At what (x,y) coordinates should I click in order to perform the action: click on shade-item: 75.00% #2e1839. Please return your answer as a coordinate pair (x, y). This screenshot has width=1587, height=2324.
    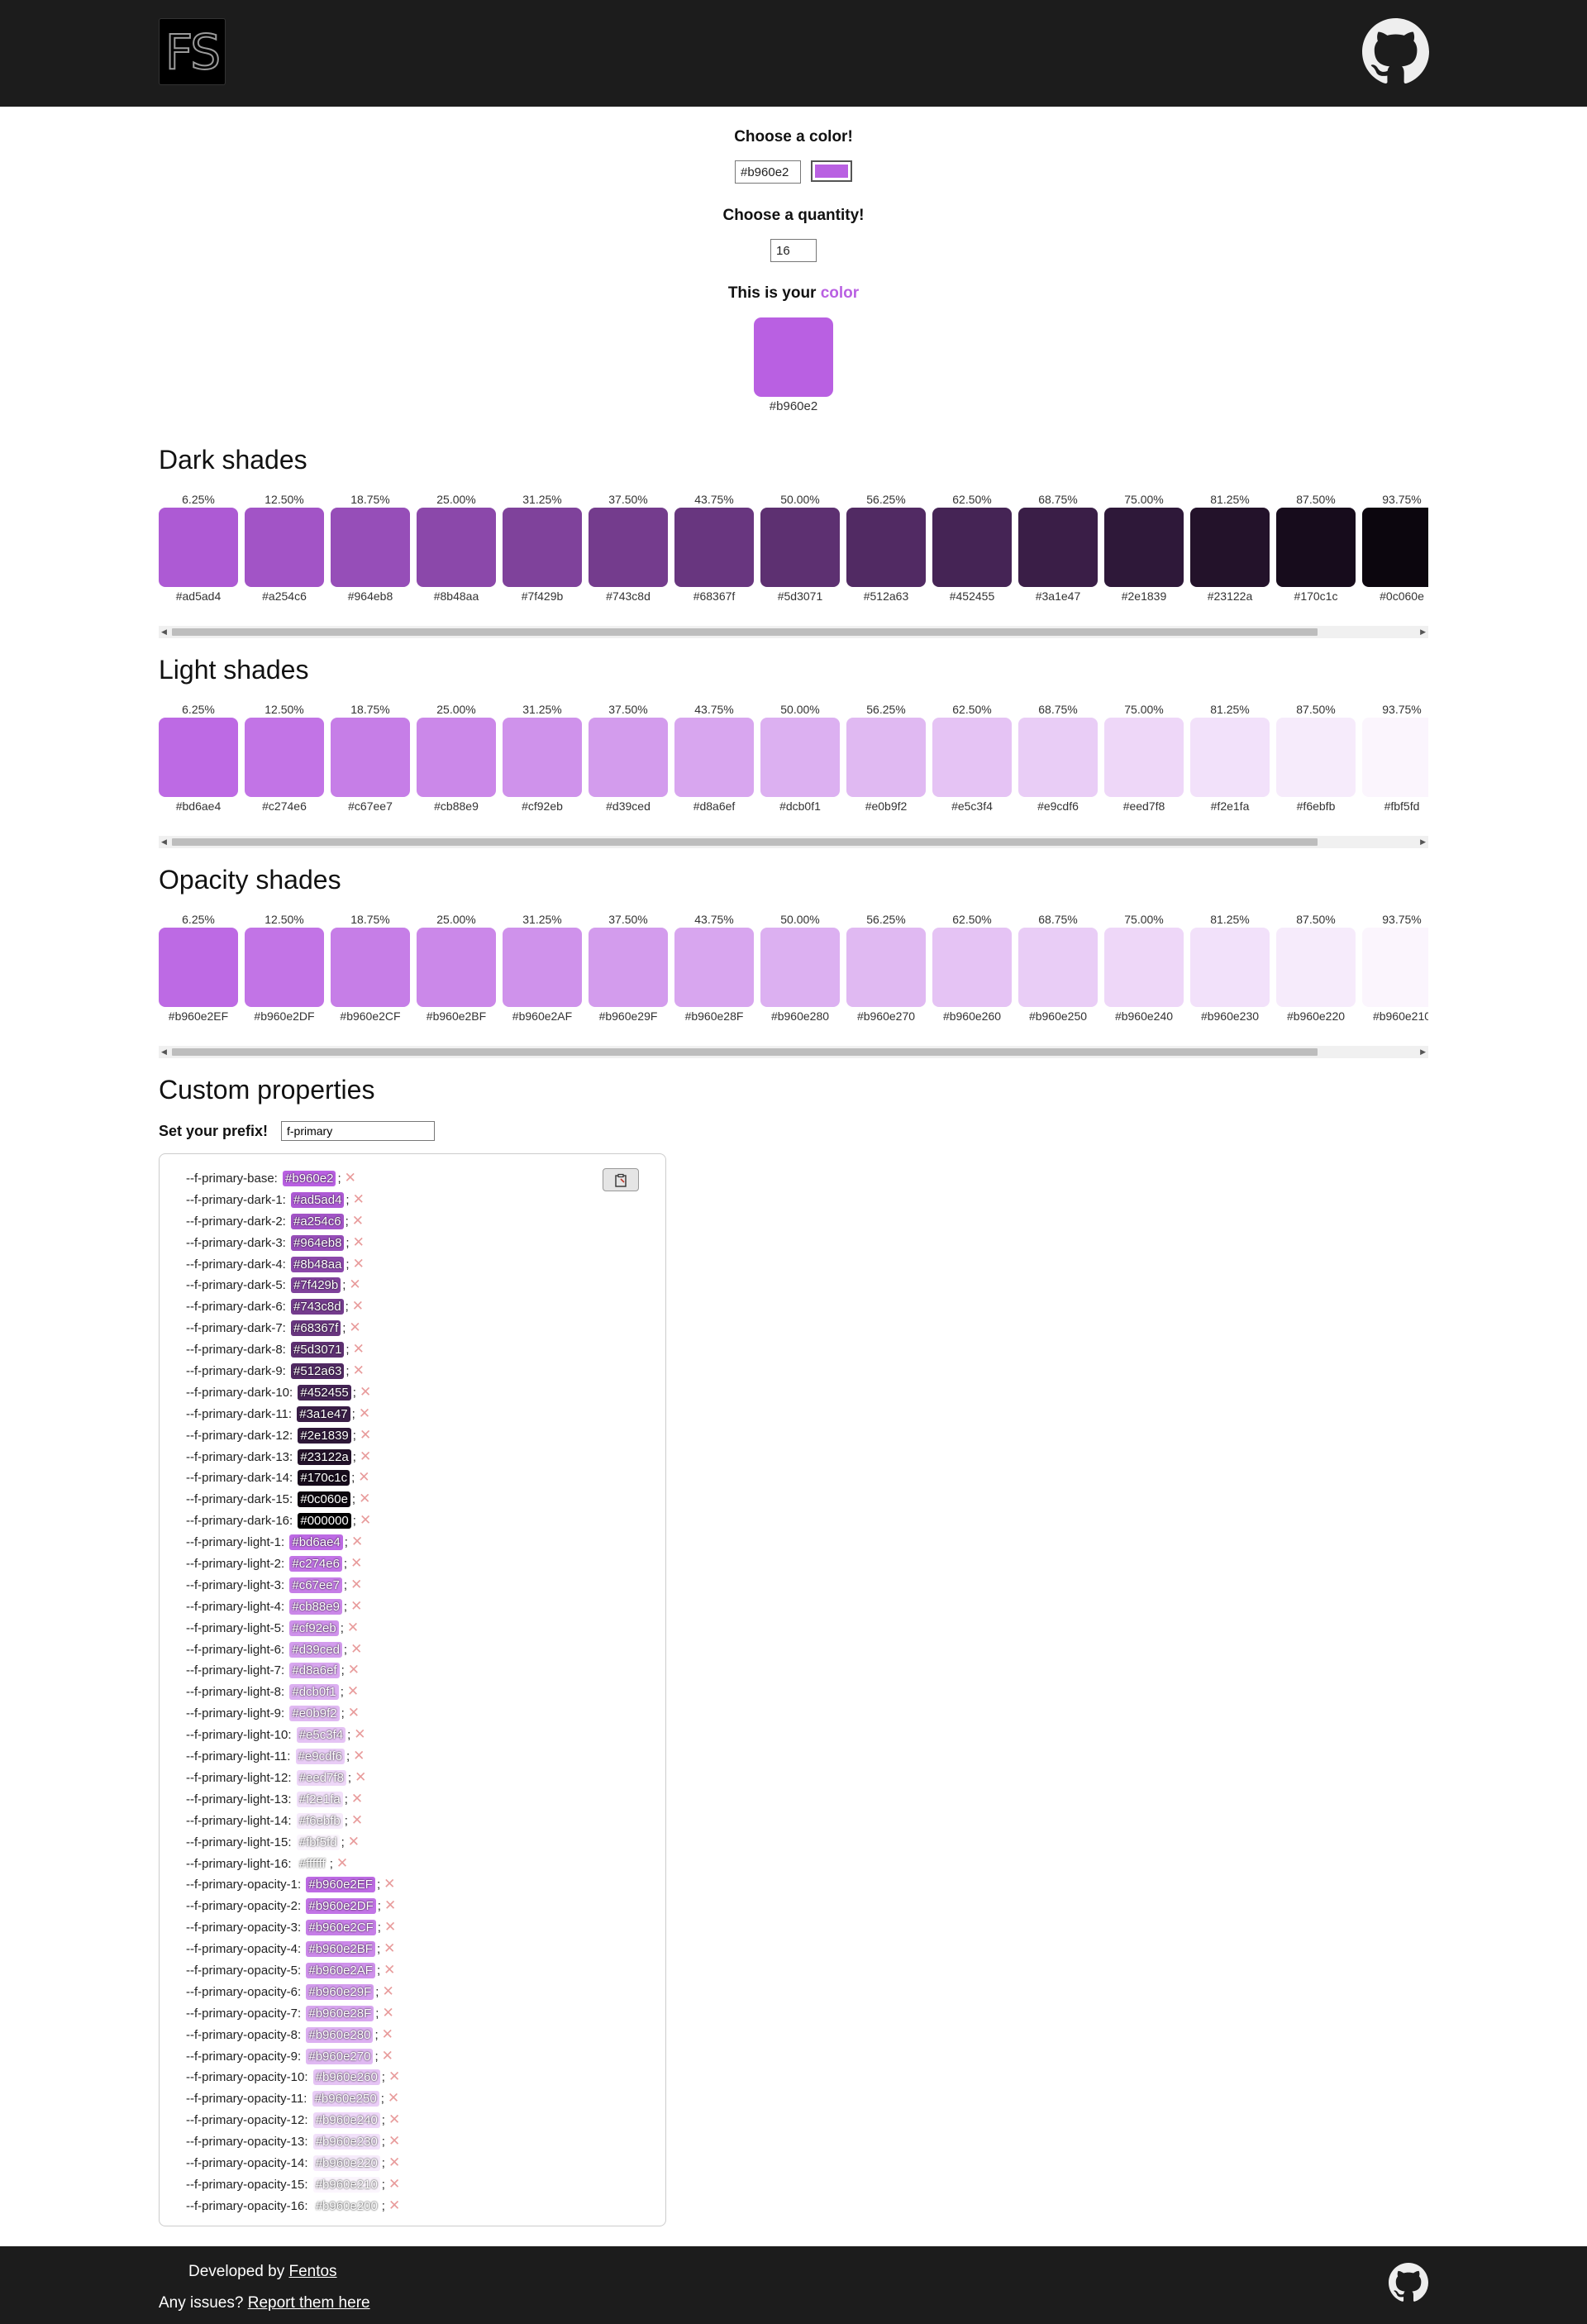
    Looking at the image, I should click on (1144, 547).